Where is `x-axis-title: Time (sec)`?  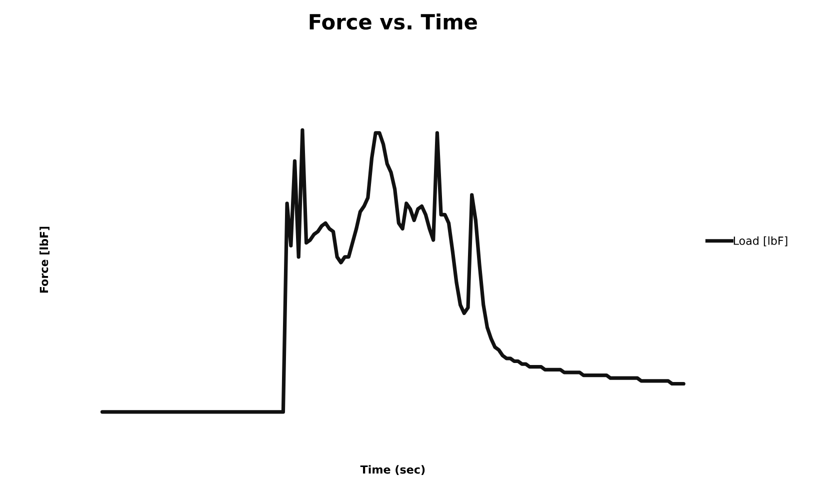
x-axis-title: Time (sec) is located at coordinates (392, 470).